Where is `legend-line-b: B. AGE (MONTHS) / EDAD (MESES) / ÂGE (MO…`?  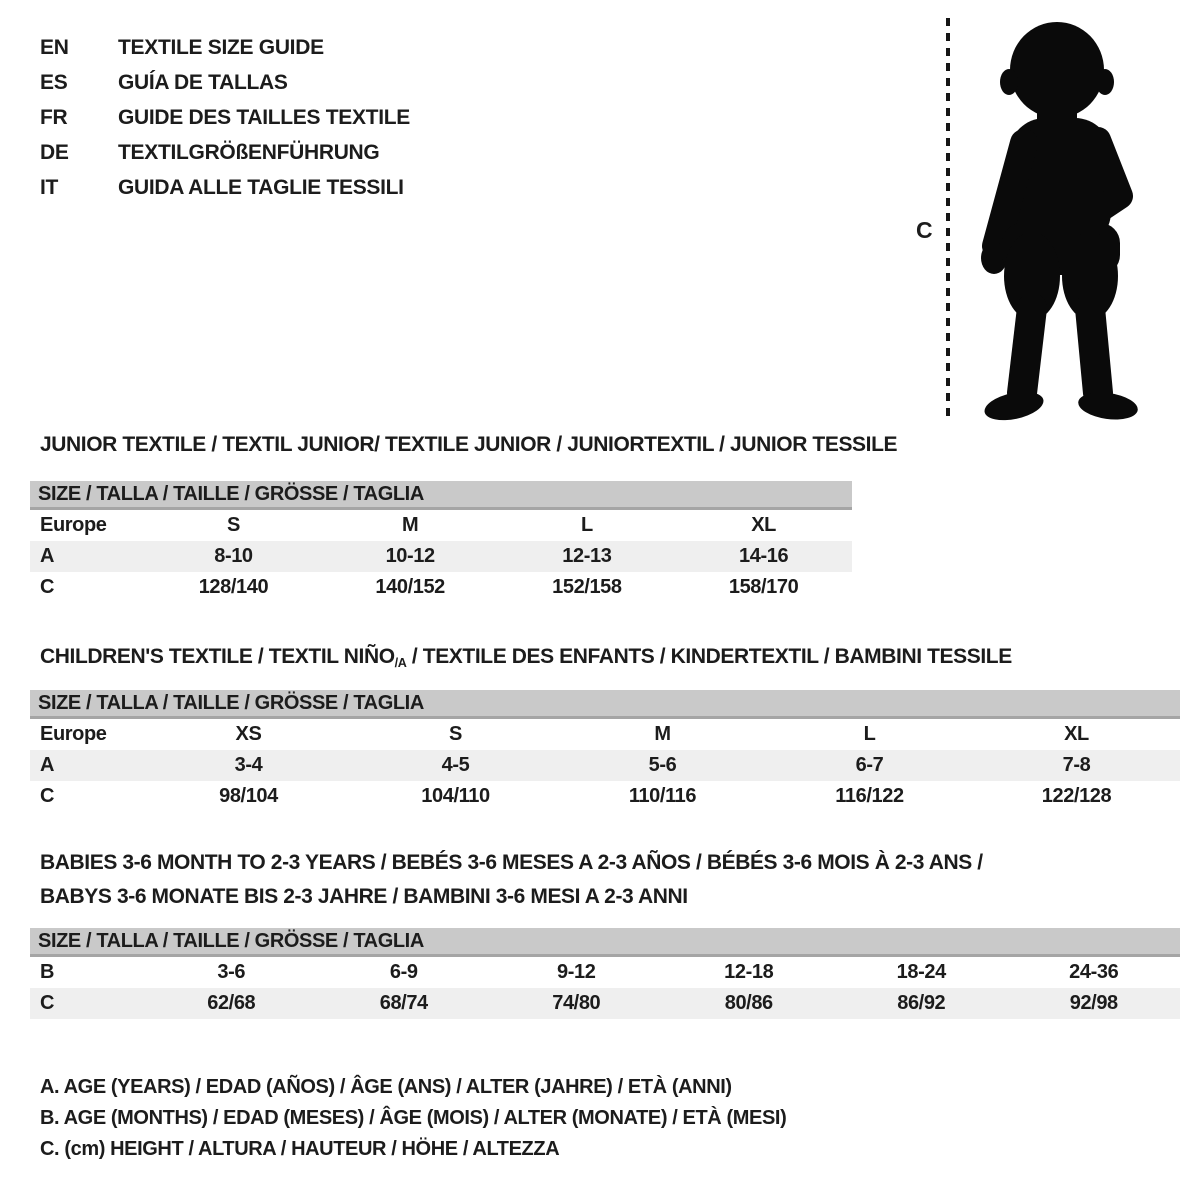
legend-line-b: B. AGE (MONTHS) / EDAD (MESES) / ÂGE (MO… is located at coordinates (413, 1118).